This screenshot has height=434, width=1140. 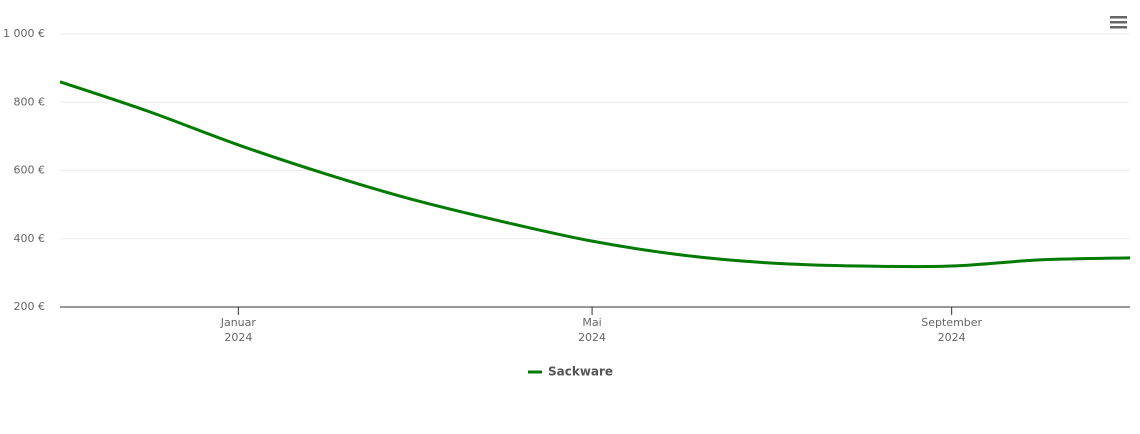 I want to click on y-tick-label: 400 €, so click(x=30, y=238).